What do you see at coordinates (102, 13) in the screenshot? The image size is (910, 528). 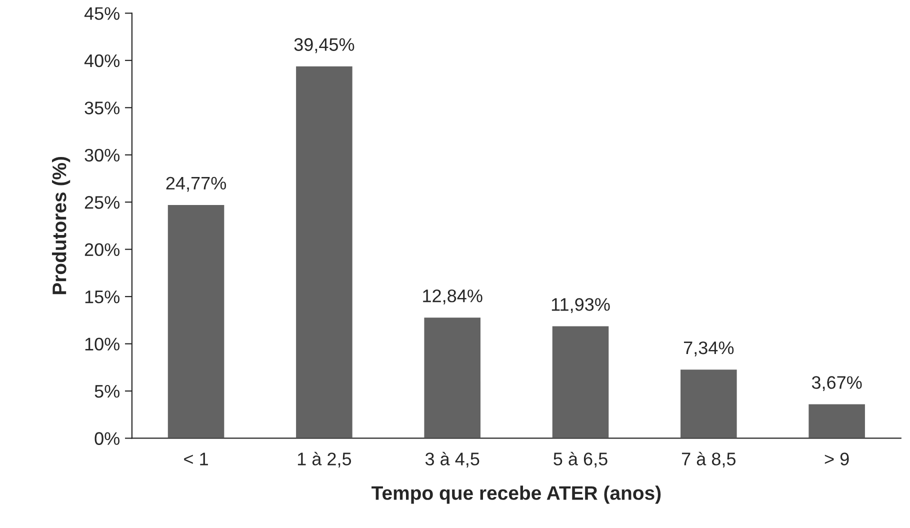 I see `y-tick-label: 45%` at bounding box center [102, 13].